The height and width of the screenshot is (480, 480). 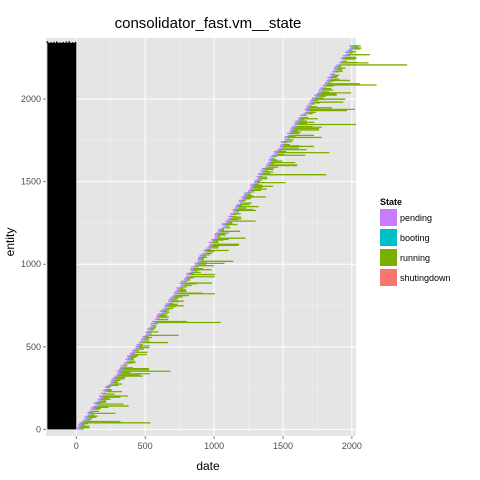 I want to click on legend-items: pending booting running shutingdown, so click(x=415, y=247).